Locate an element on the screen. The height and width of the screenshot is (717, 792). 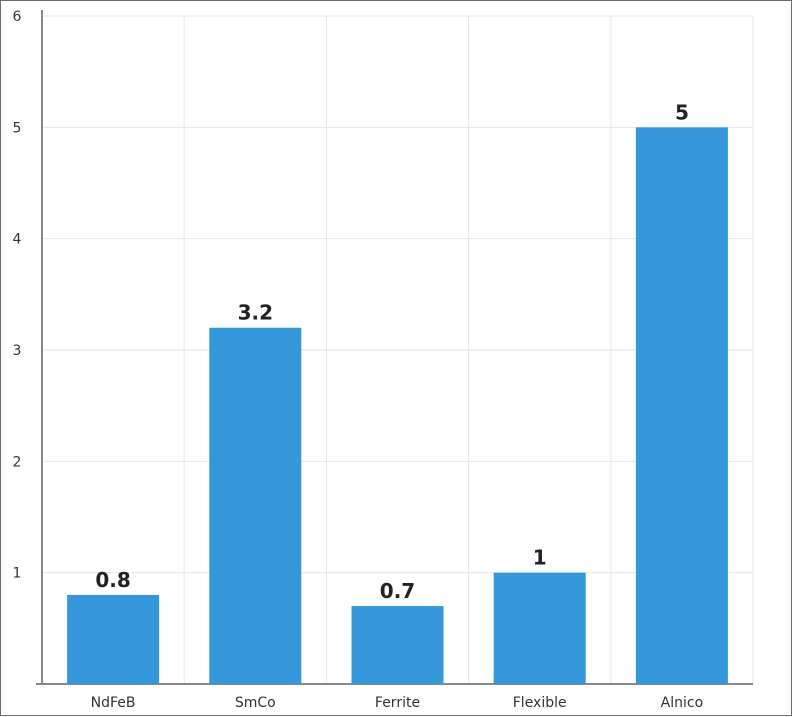
y-tick-label: 3 is located at coordinates (17, 351).